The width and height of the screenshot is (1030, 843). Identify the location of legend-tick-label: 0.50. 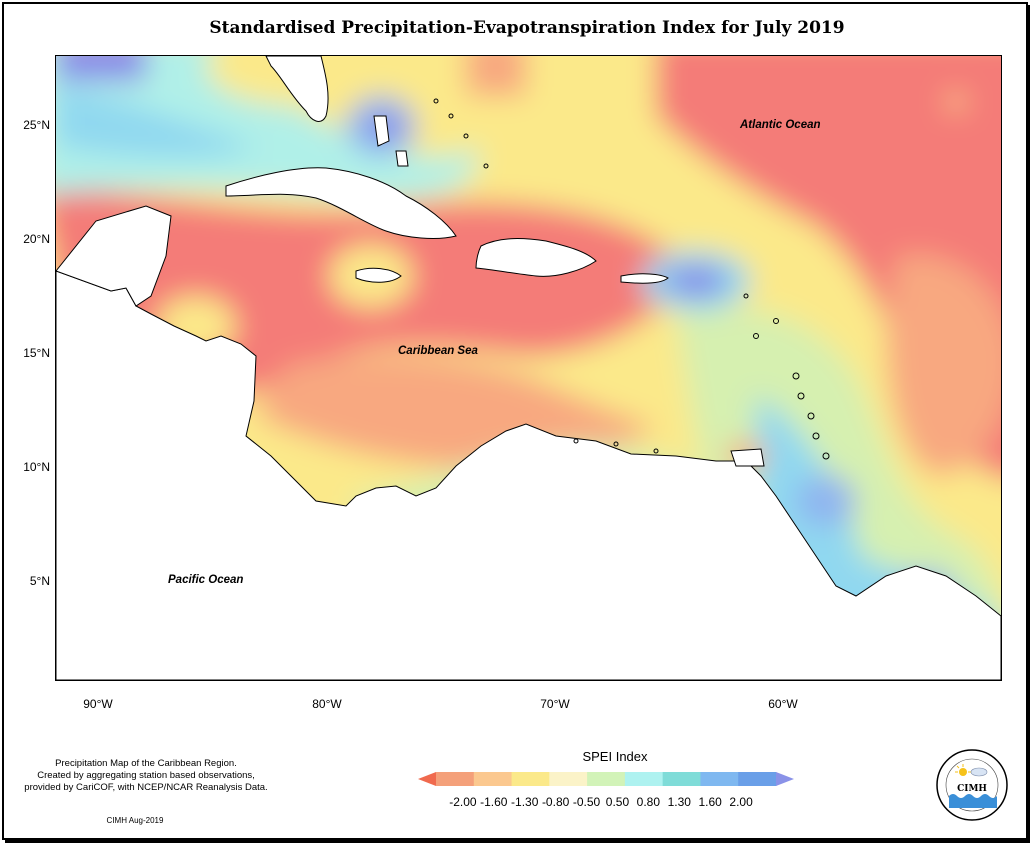
(617, 802).